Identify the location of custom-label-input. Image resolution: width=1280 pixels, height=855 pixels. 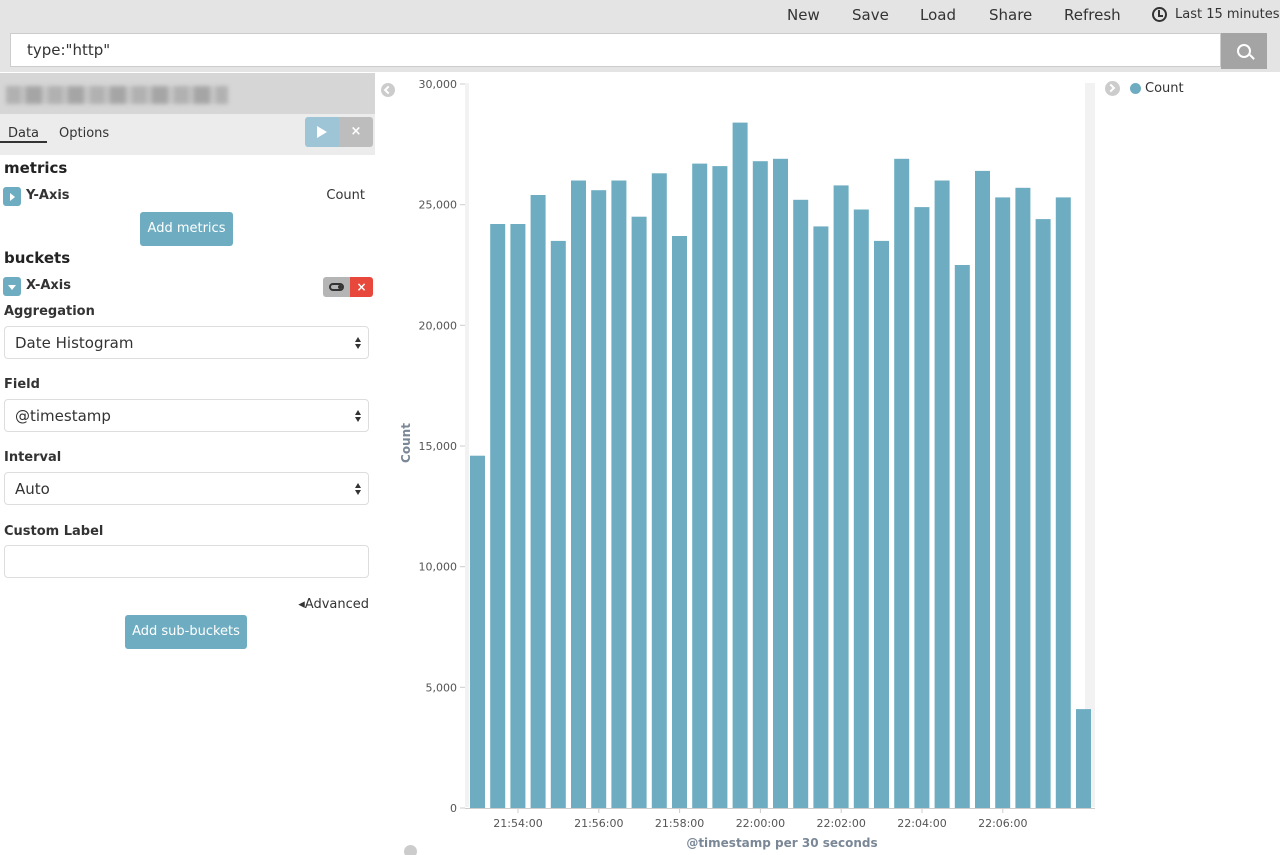
(186, 561).